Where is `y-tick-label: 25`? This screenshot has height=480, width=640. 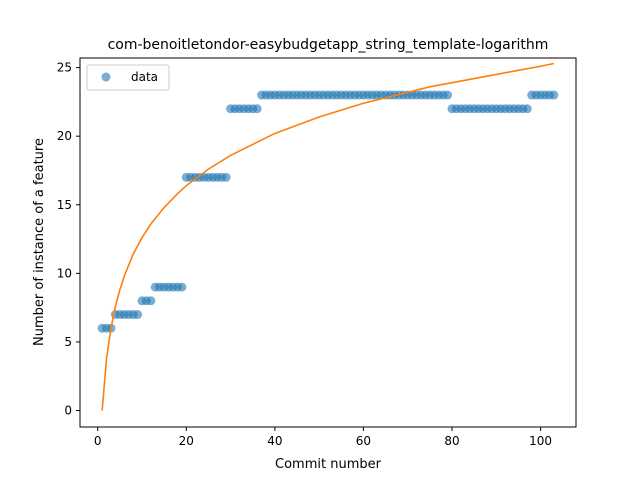 y-tick-label: 25 is located at coordinates (64, 68).